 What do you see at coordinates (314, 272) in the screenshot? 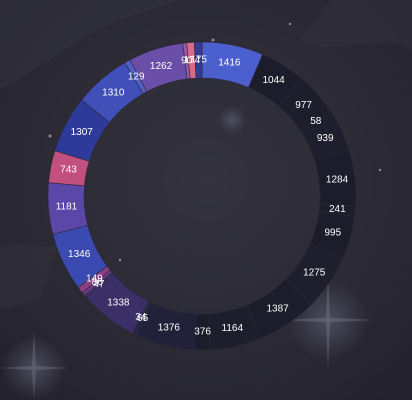
I see `slice-label: 1275` at bounding box center [314, 272].